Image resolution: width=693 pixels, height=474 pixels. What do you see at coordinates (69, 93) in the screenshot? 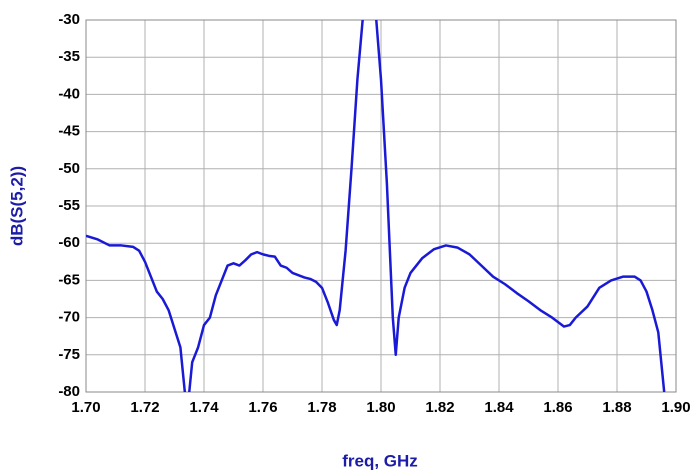
I see `y-tick-label: -40` at bounding box center [69, 93].